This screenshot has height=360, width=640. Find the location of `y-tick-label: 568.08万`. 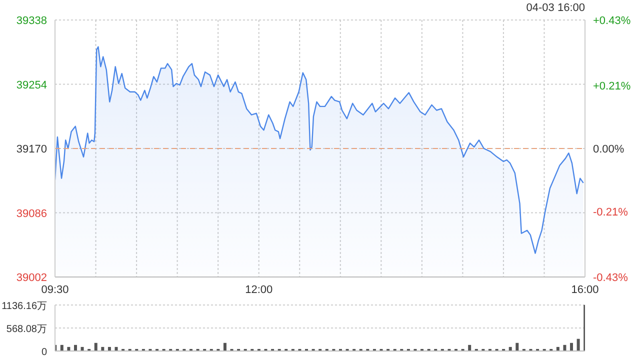

y-tick-label: 568.08万 is located at coordinates (26, 329).